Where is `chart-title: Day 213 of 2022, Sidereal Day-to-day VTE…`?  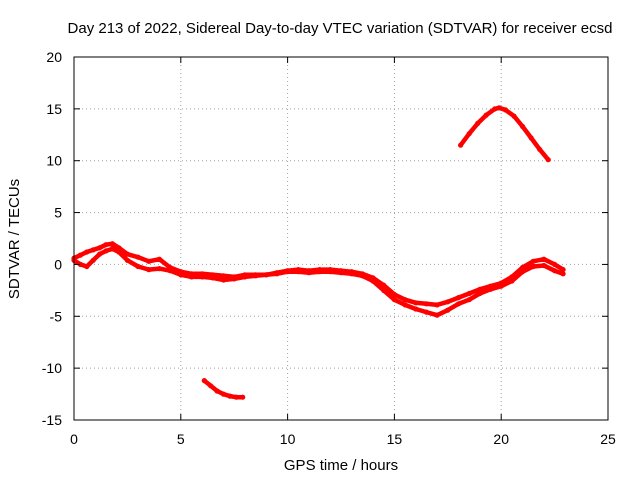
chart-title: Day 213 of 2022, Sidereal Day-to-day VTE… is located at coordinates (340, 28).